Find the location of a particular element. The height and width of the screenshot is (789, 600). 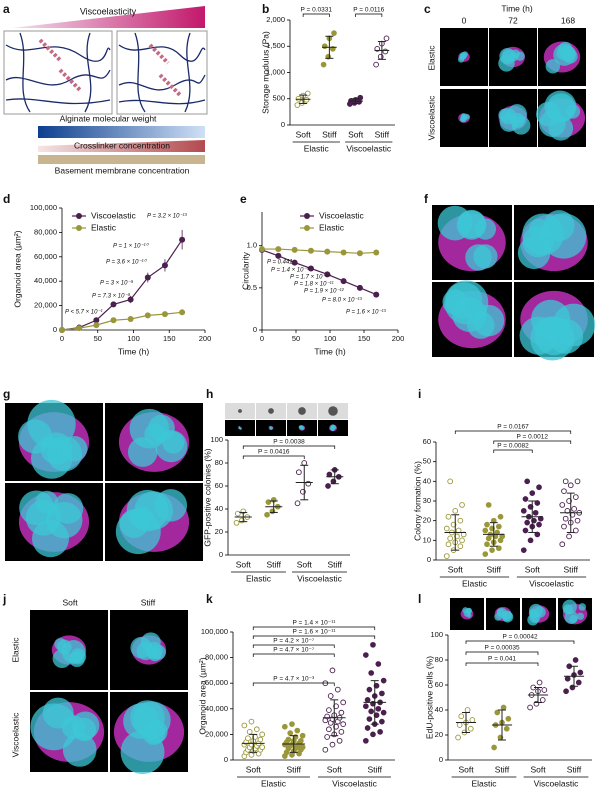

panel-letter: b is located at coordinates (265, 9).